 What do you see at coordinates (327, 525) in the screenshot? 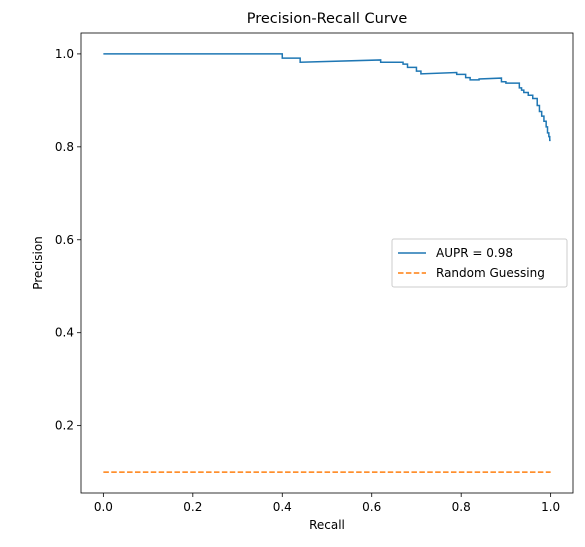
I see `x-axis-label: Recall` at bounding box center [327, 525].